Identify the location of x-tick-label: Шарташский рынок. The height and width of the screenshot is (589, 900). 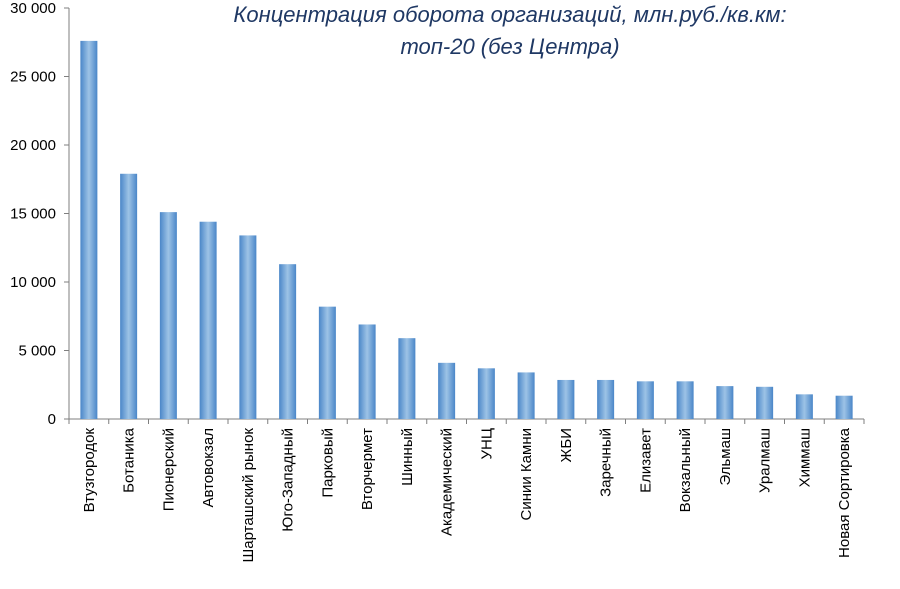
(248, 495).